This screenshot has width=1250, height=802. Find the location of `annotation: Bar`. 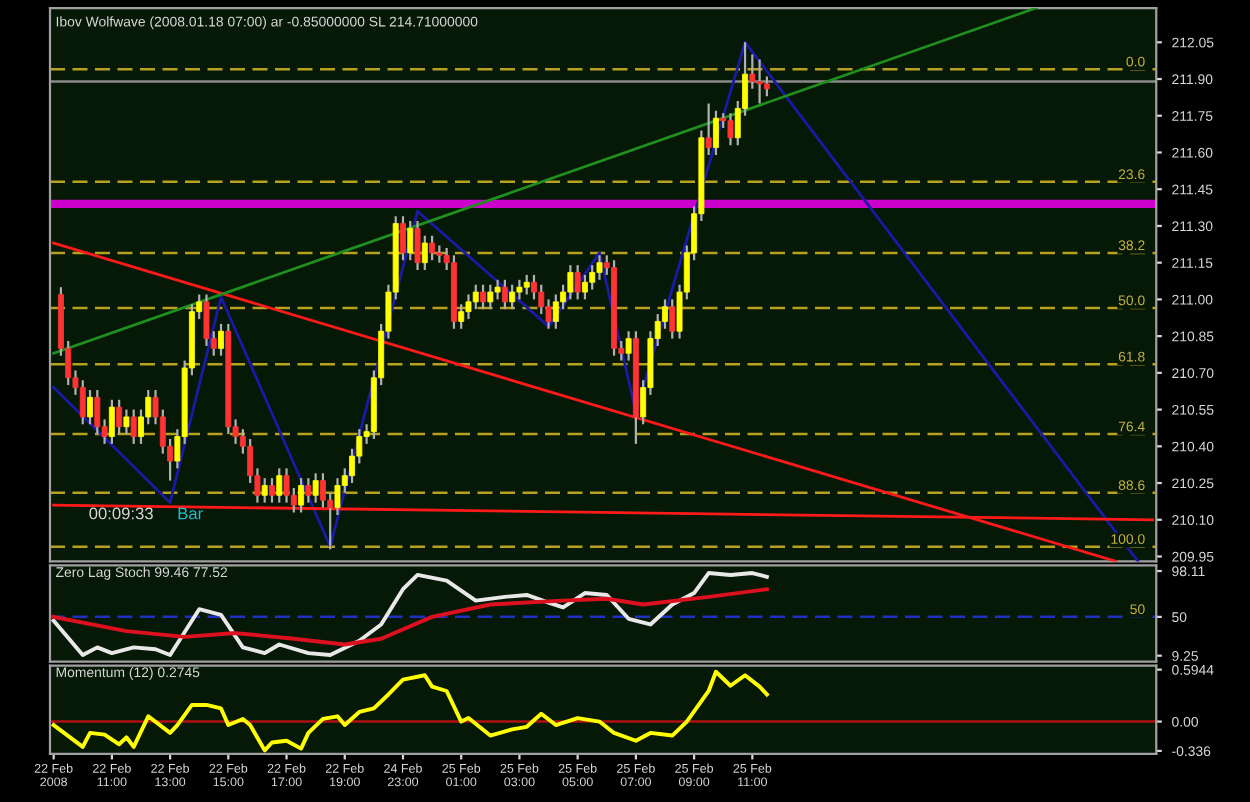

annotation: Bar is located at coordinates (190, 513).